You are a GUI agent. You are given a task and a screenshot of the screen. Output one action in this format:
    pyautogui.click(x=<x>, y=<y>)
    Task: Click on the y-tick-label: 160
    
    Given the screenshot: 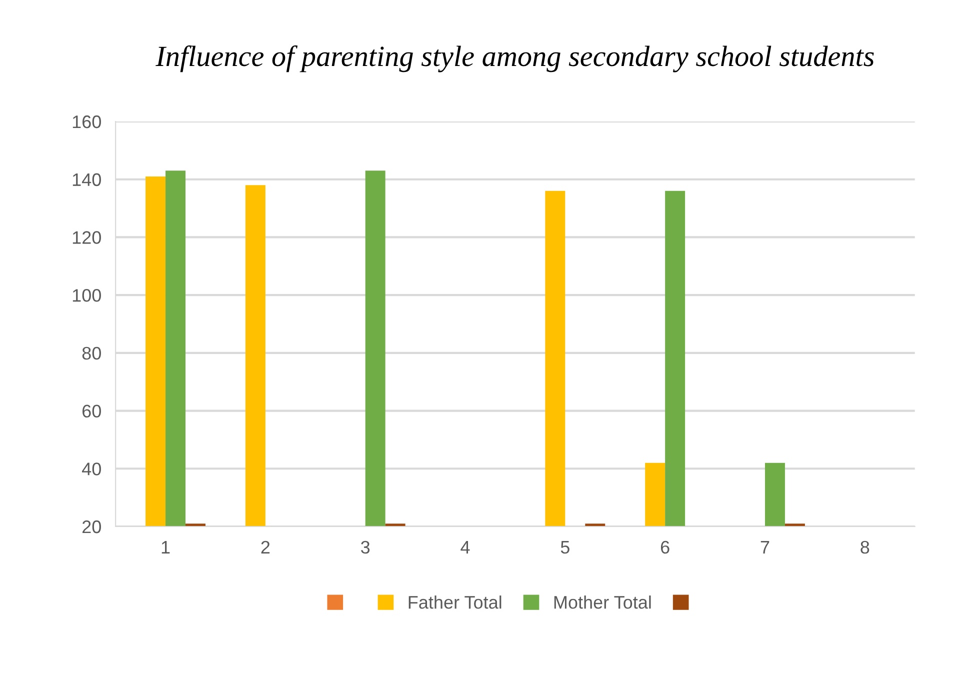 What is the action you would take?
    pyautogui.click(x=86, y=121)
    